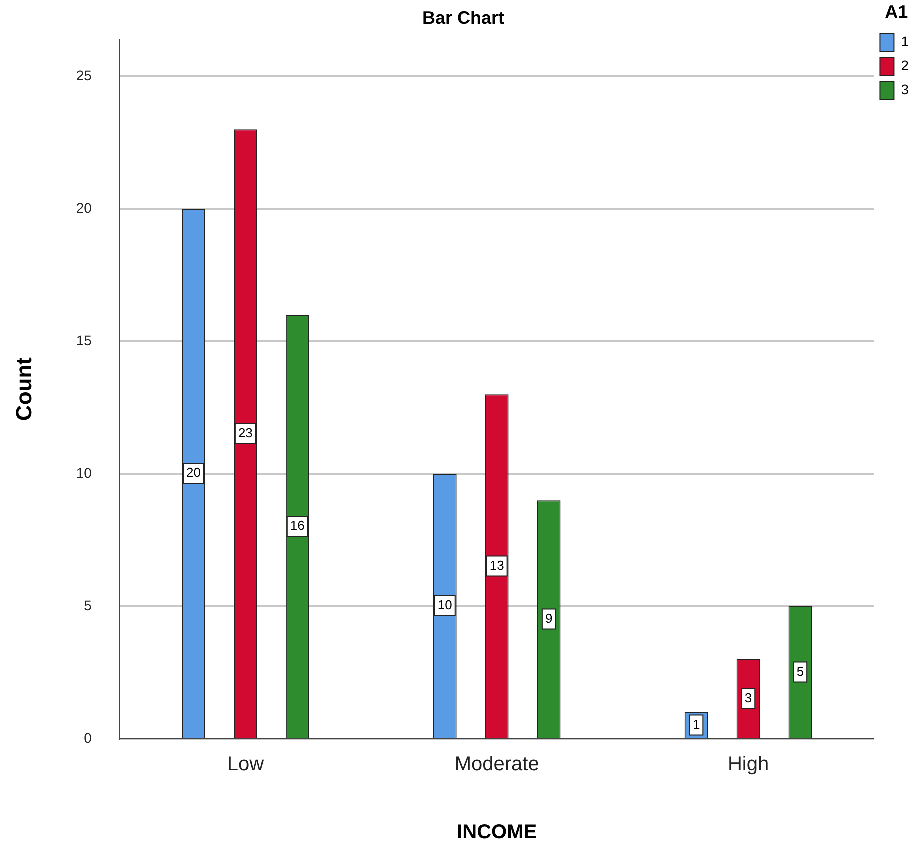 This screenshot has width=919, height=859. I want to click on legend-title: A1, so click(896, 12).